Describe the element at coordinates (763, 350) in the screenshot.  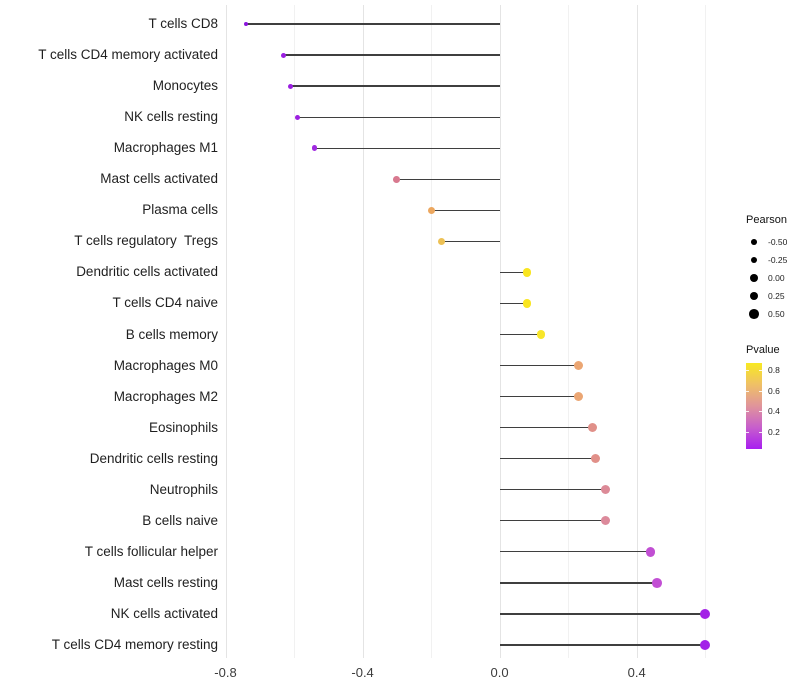
I see `color-legend-title: Pvalue` at that location.